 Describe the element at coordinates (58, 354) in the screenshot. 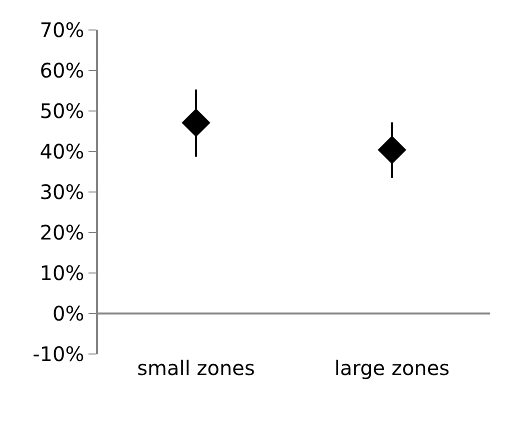

I see `y-tick-label: -10%` at that location.